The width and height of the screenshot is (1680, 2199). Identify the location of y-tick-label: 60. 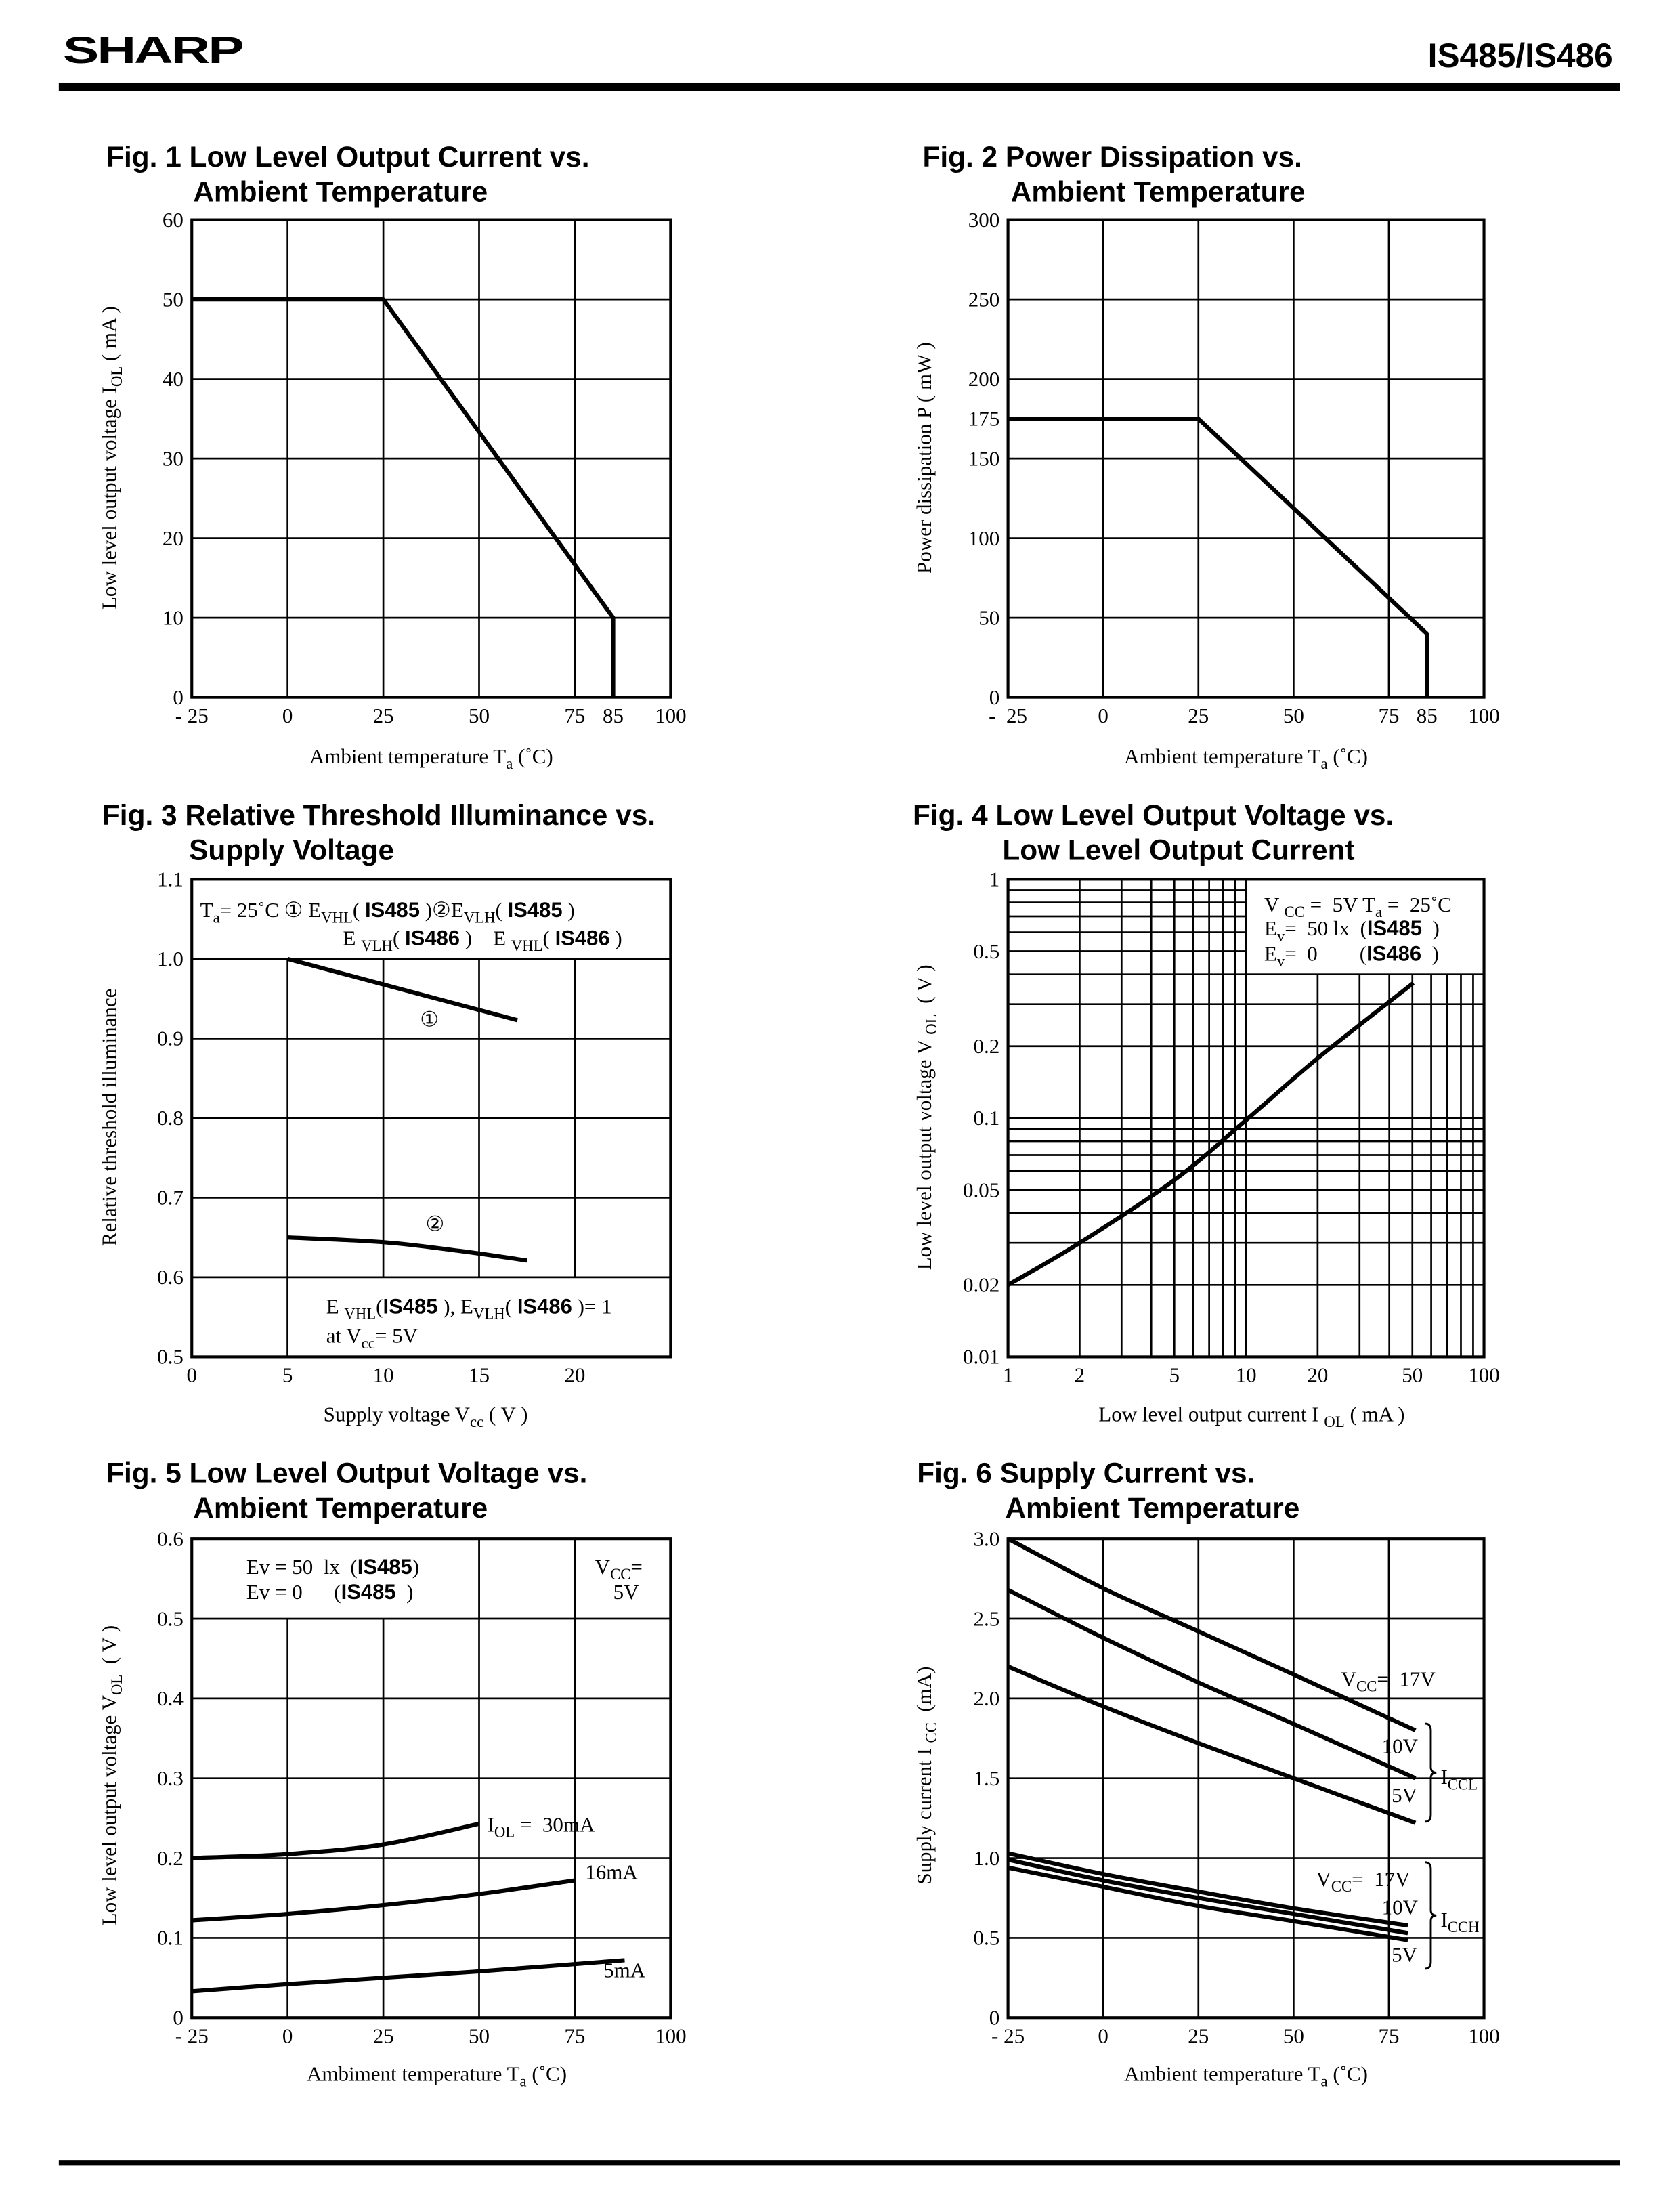
(173, 220).